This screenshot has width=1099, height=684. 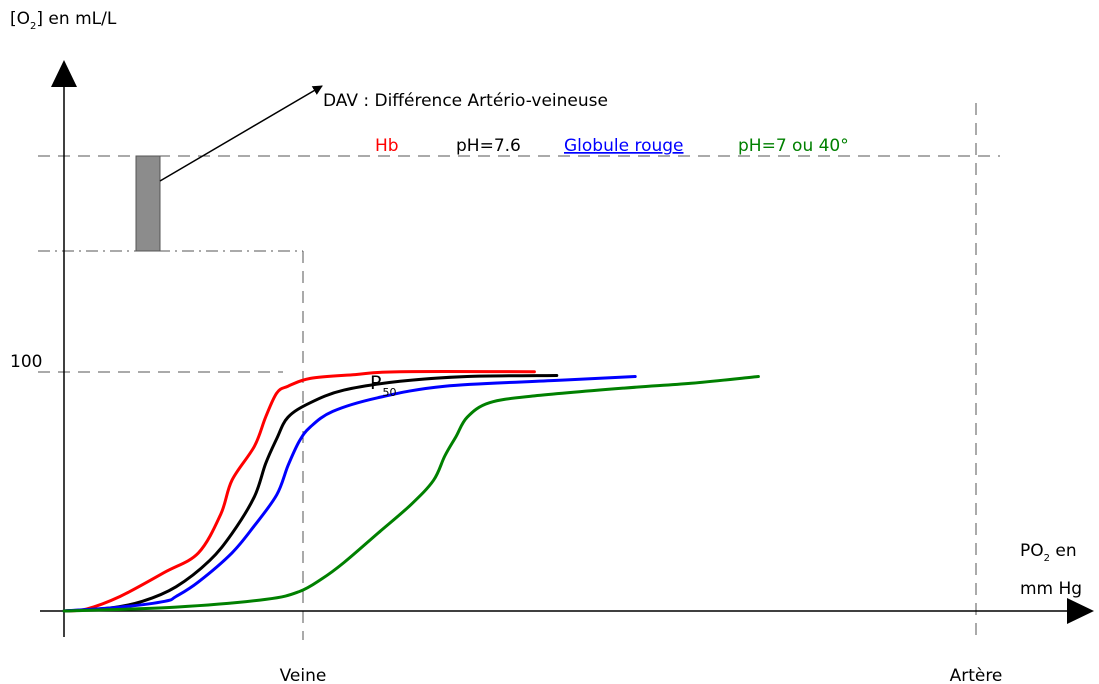 What do you see at coordinates (303, 675) in the screenshot?
I see `x-marker-veine: Veine` at bounding box center [303, 675].